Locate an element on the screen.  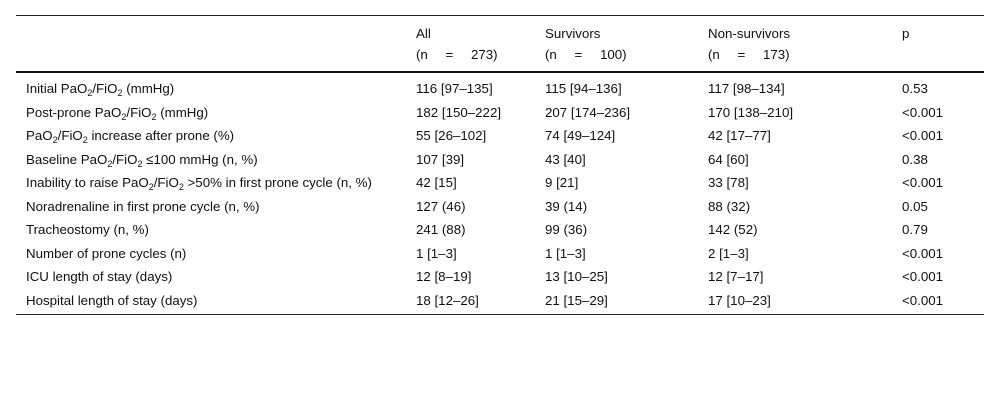
cell-all: 12 [8–19] is located at coordinates (444, 276).